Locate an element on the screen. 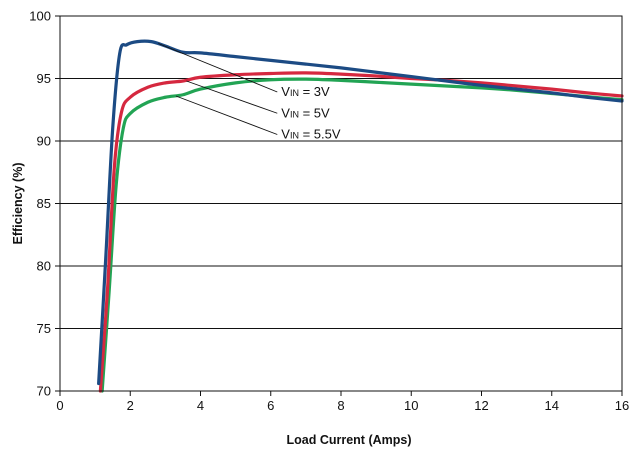  y-tick-label: 85 is located at coordinates (44, 203).